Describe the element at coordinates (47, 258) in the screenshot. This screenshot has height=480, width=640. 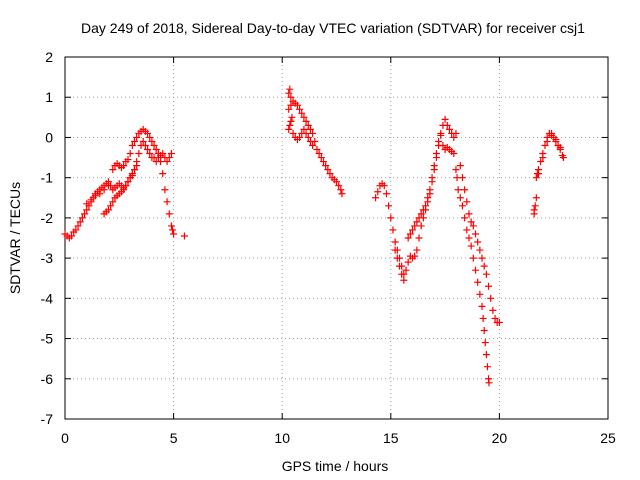
I see `y-tick-label: -3` at that location.